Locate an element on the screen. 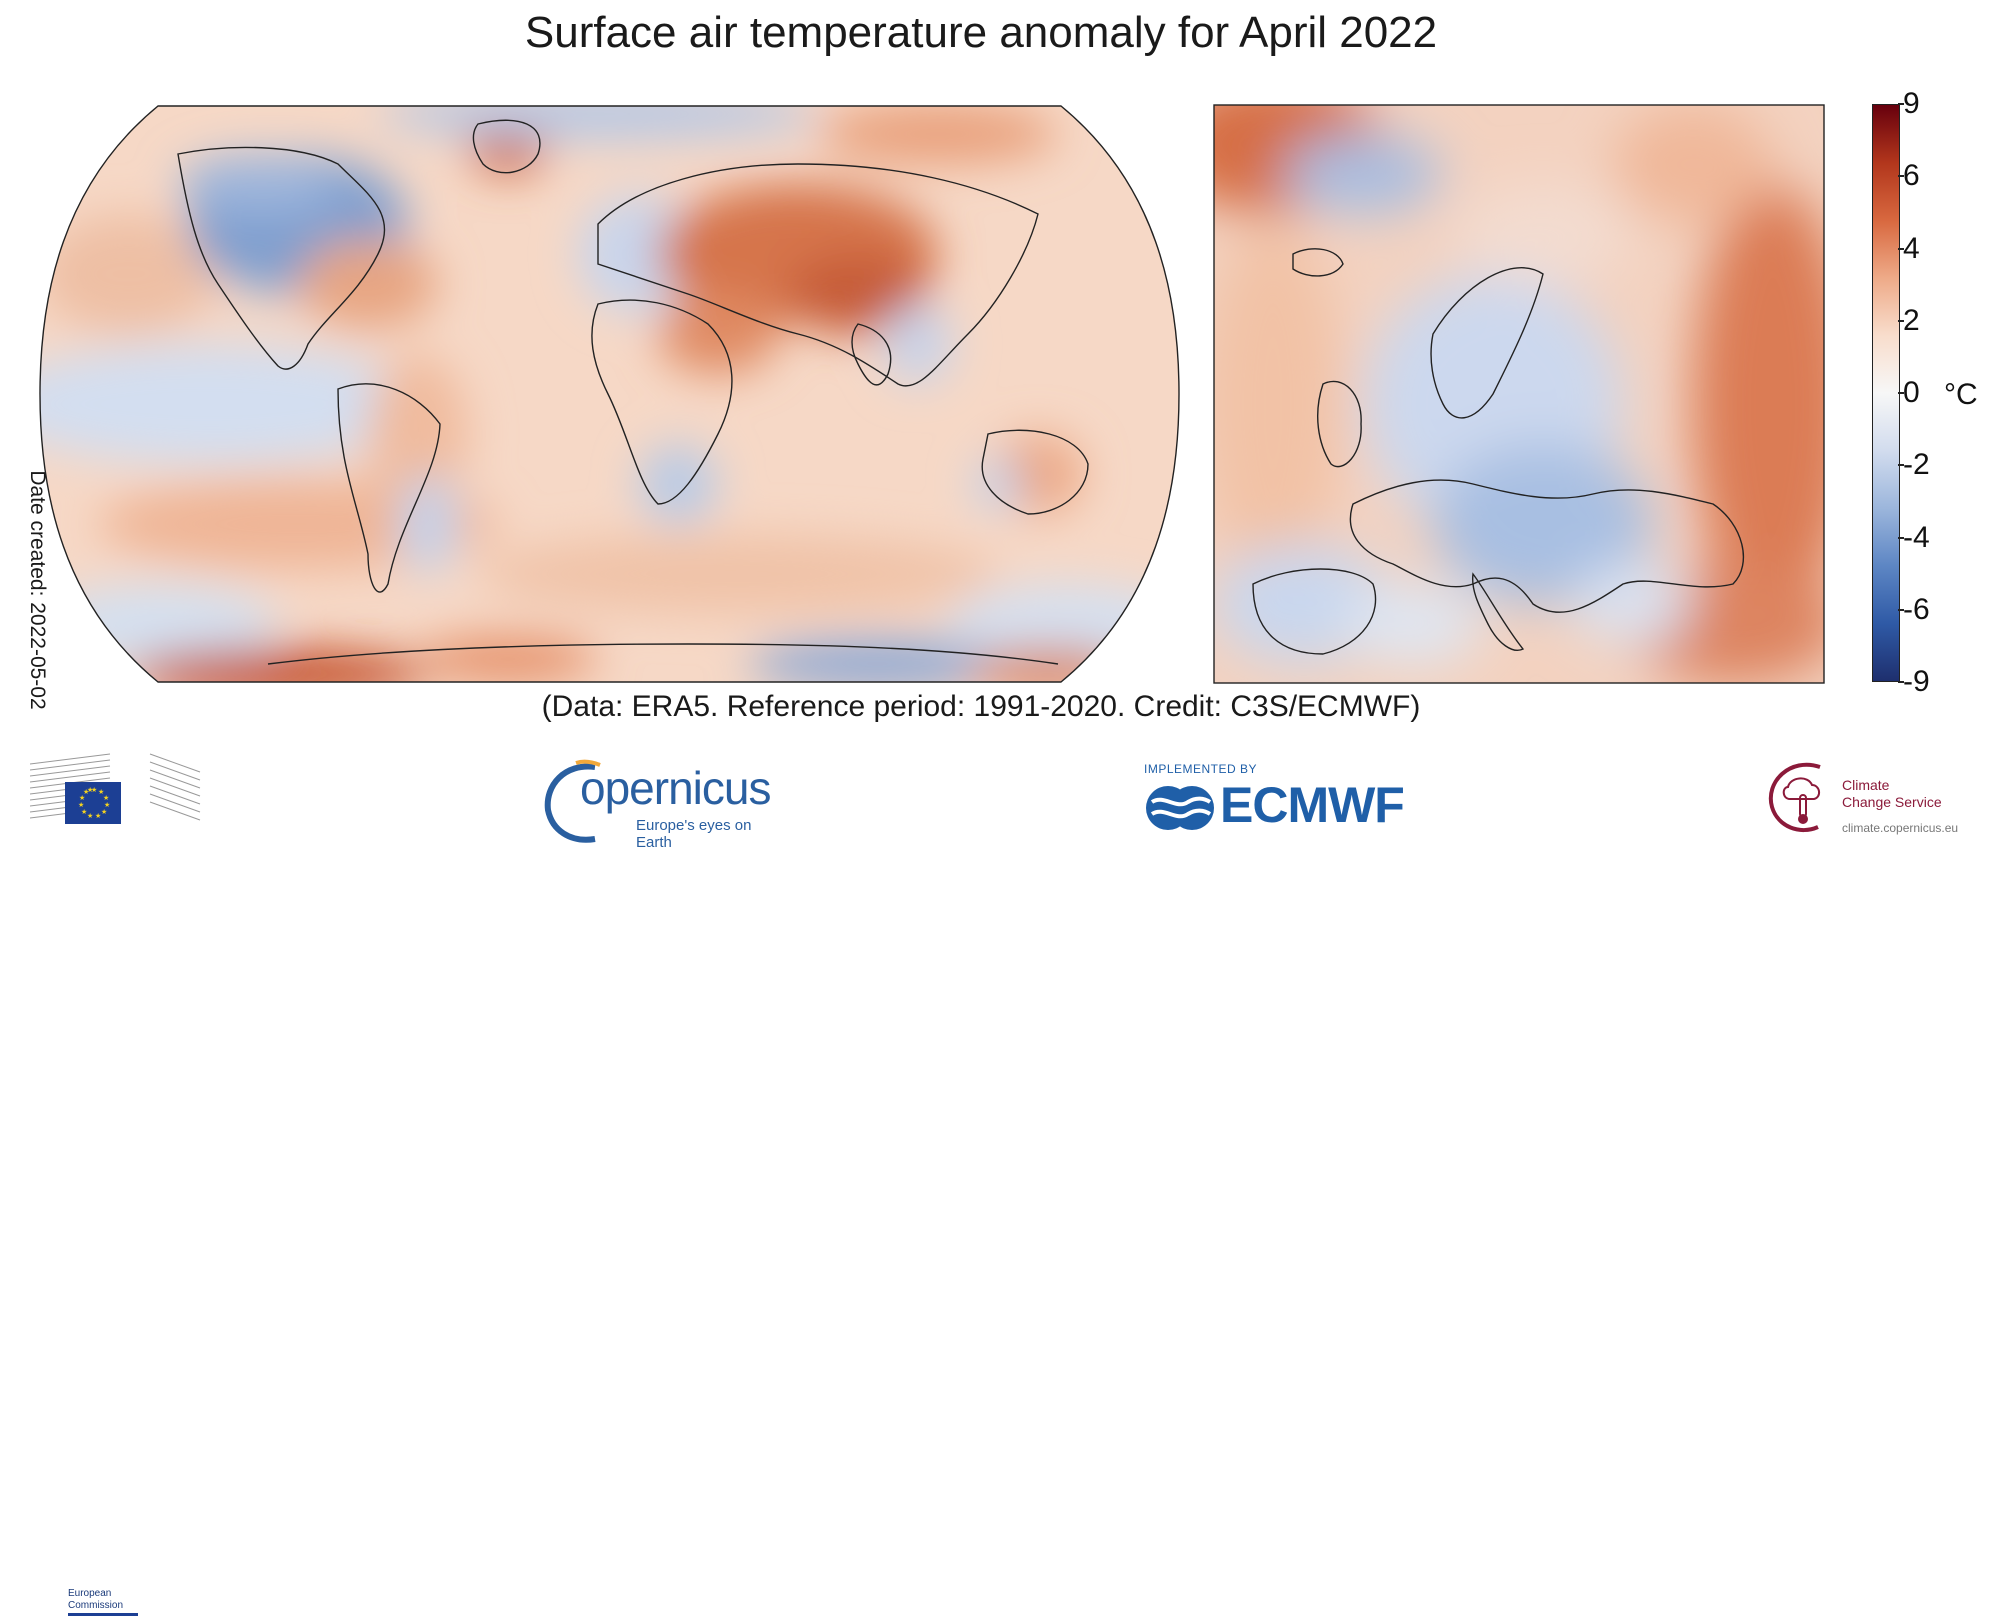 The height and width of the screenshot is (1616, 2000). colorbar-tick-label: -2 is located at coordinates (1916, 465).